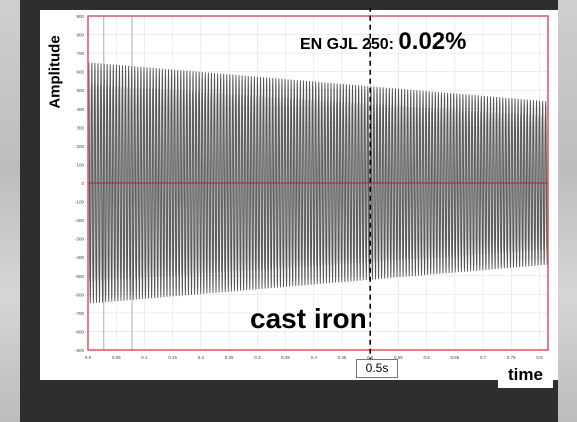  What do you see at coordinates (308, 318) in the screenshot?
I see `material-name: cast iron` at bounding box center [308, 318].